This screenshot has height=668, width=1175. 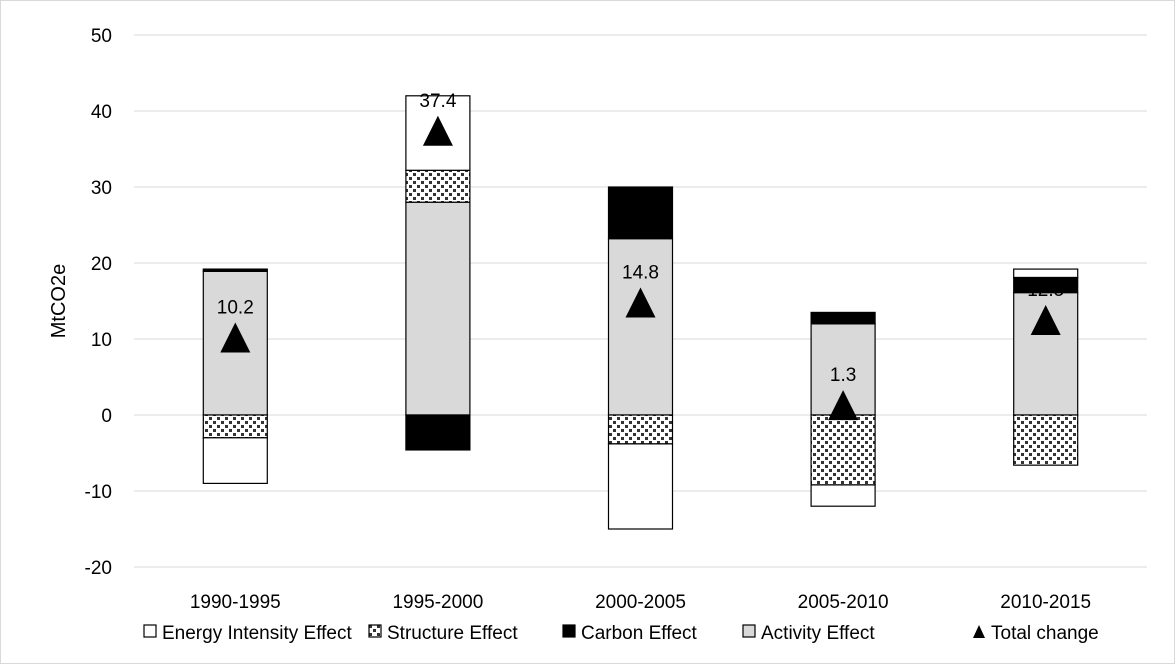 I want to click on y-tick-label: 20, so click(x=101, y=264).